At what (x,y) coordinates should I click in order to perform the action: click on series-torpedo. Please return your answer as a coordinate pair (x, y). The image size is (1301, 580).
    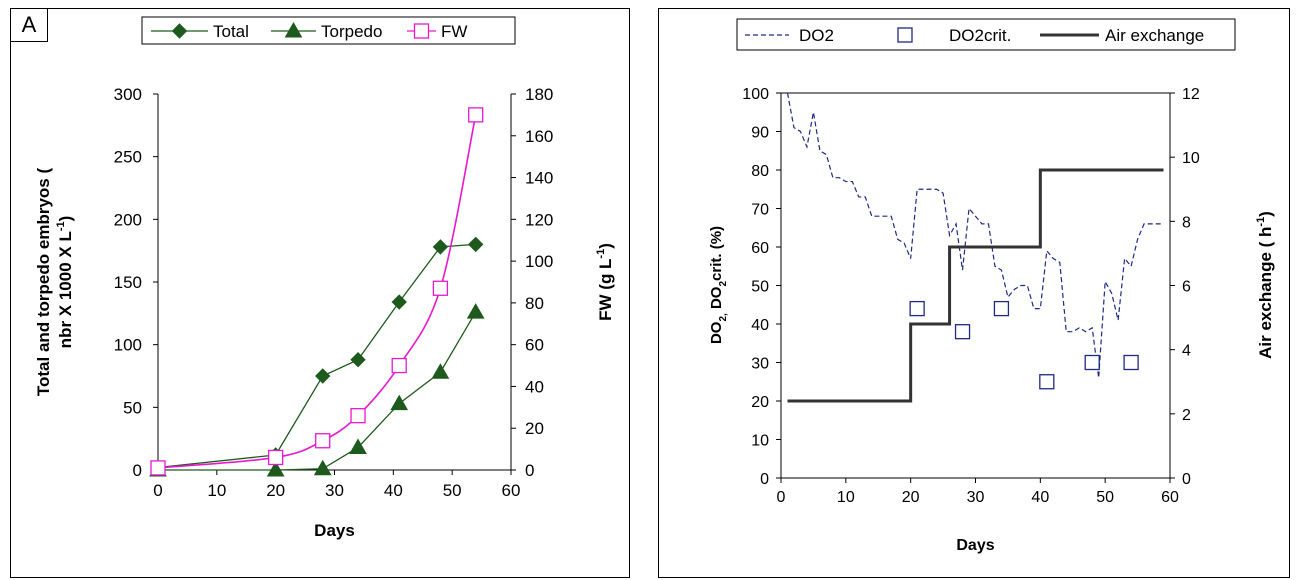
    Looking at the image, I should click on (317, 390).